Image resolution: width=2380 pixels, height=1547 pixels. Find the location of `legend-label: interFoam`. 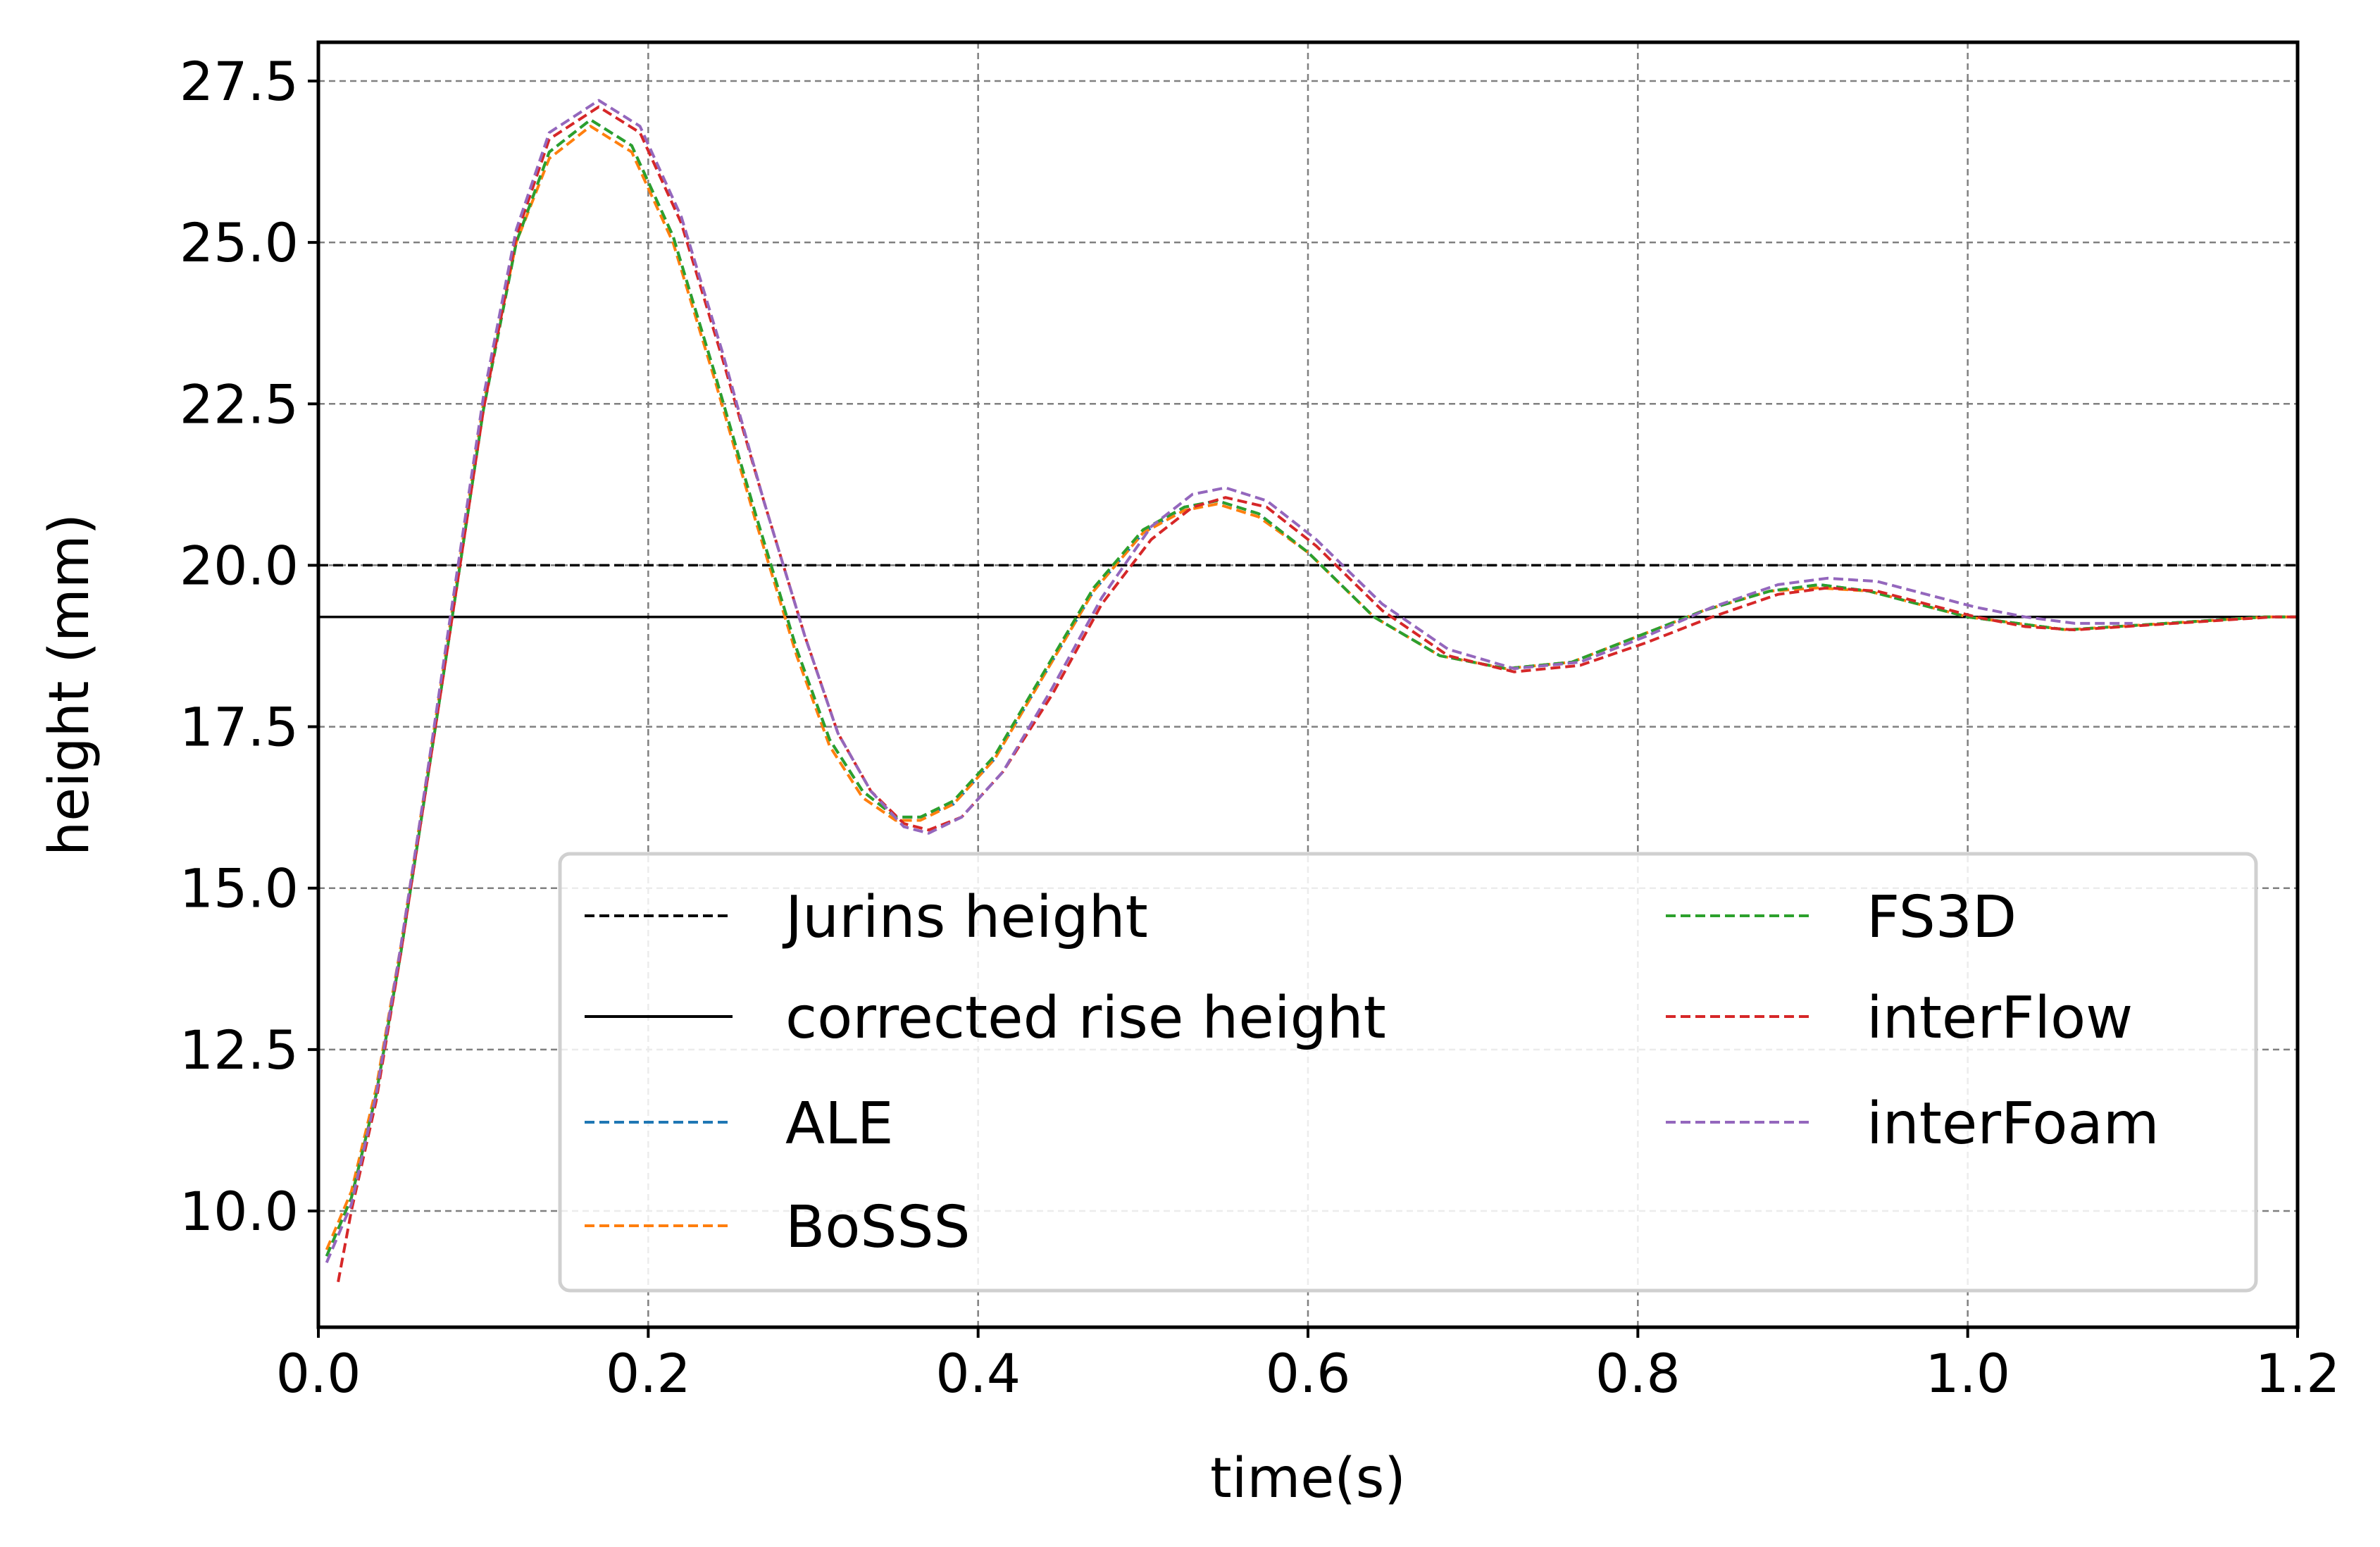

legend-label: interFoam is located at coordinates (2014, 1124).